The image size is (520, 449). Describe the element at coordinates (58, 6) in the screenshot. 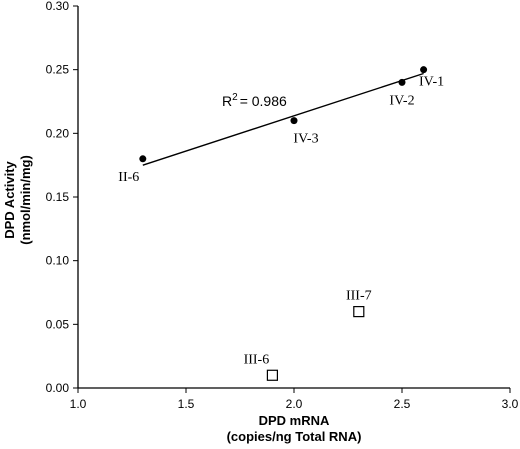

I see `y-tick-label: 0.30` at that location.